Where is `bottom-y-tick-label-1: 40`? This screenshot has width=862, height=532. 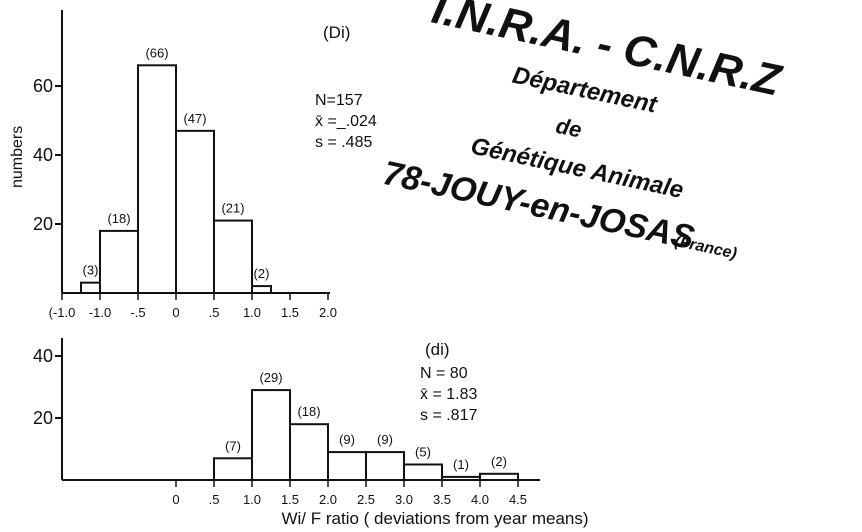
bottom-y-tick-label-1: 40 is located at coordinates (43, 356).